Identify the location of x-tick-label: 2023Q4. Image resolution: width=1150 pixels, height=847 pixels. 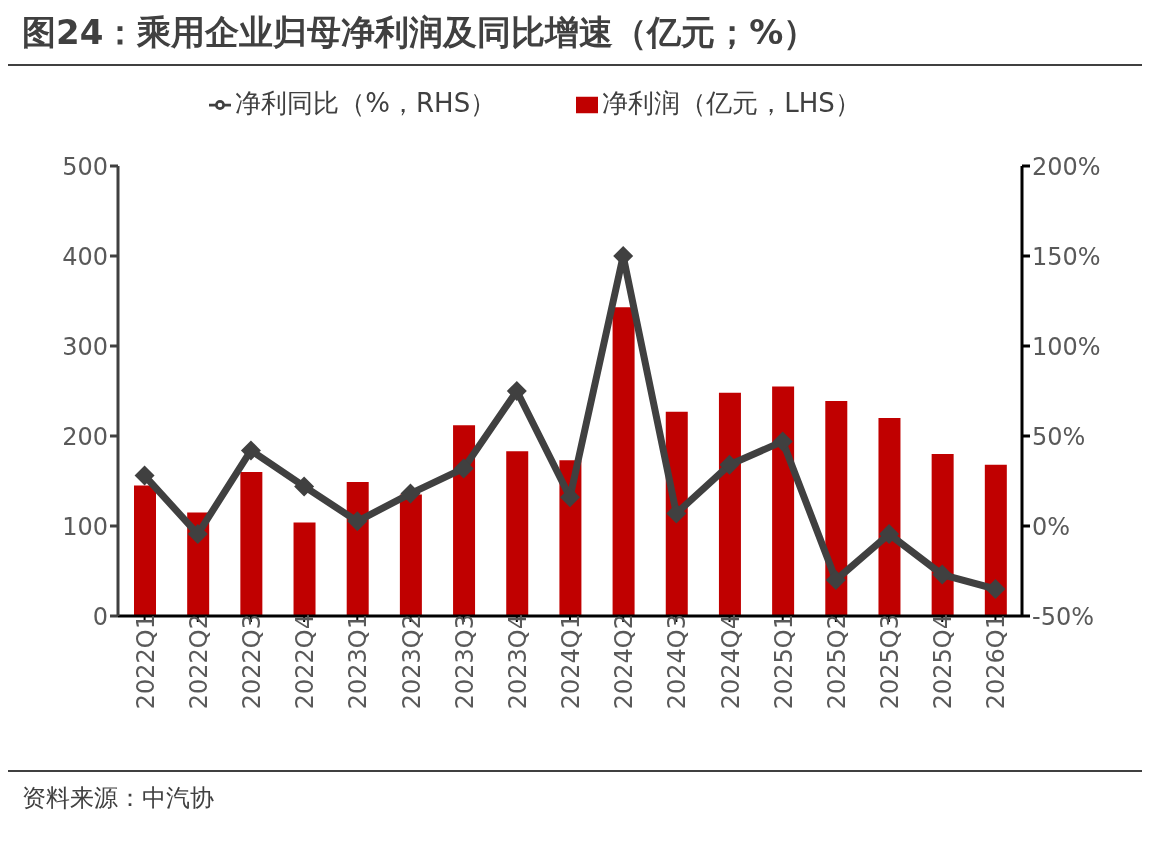
(517, 662).